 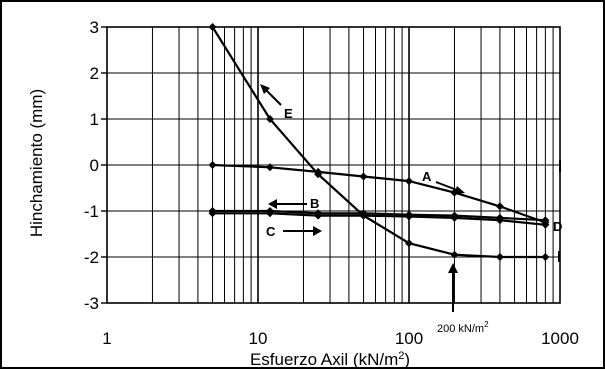 I want to click on series-line-a, so click(x=379, y=193).